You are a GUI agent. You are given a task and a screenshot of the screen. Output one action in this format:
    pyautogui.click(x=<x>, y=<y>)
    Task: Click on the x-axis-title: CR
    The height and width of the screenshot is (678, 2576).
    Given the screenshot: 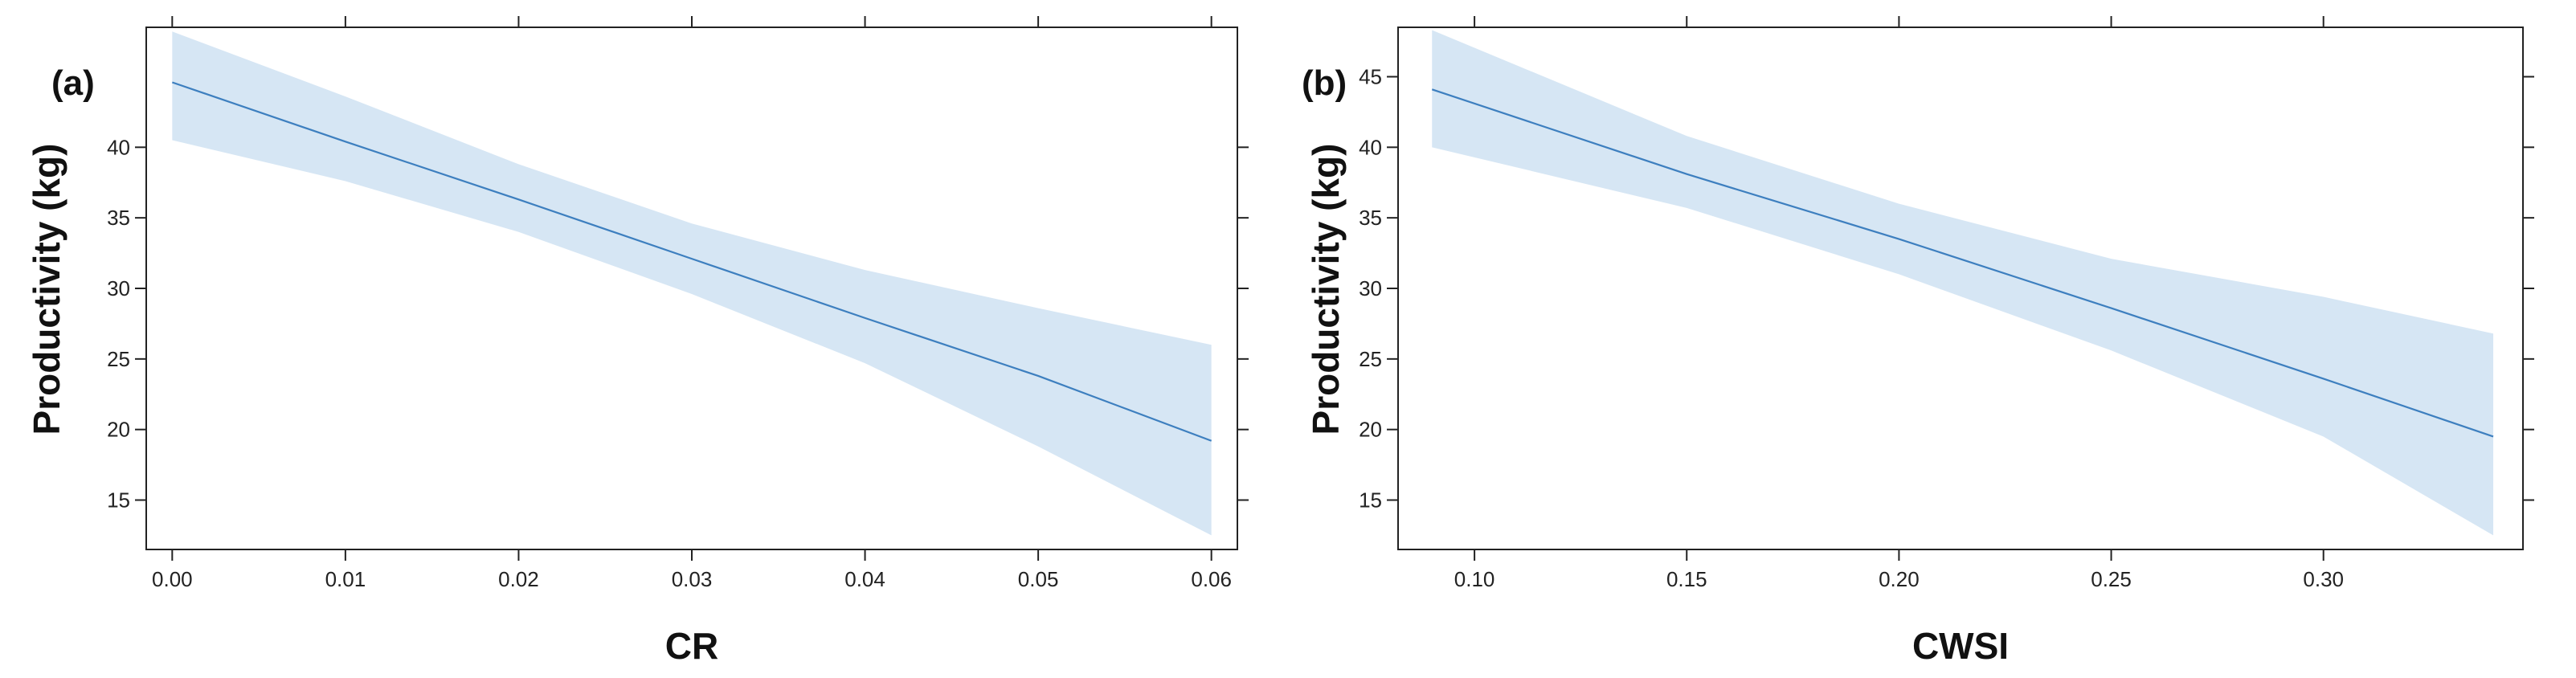 What is the action you would take?
    pyautogui.click(x=691, y=646)
    